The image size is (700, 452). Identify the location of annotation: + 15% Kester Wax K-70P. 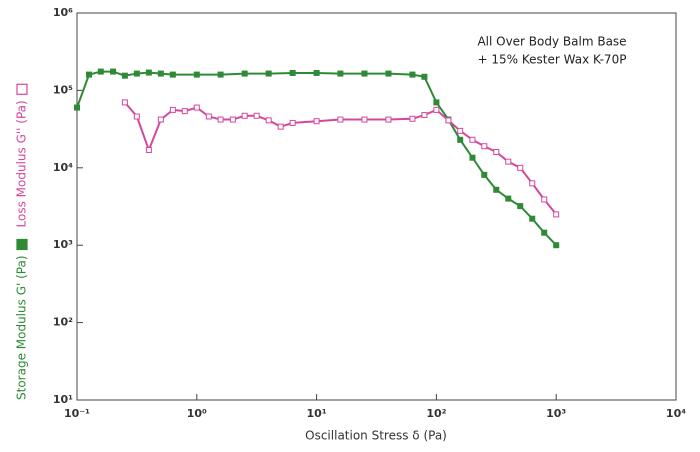
(552, 60).